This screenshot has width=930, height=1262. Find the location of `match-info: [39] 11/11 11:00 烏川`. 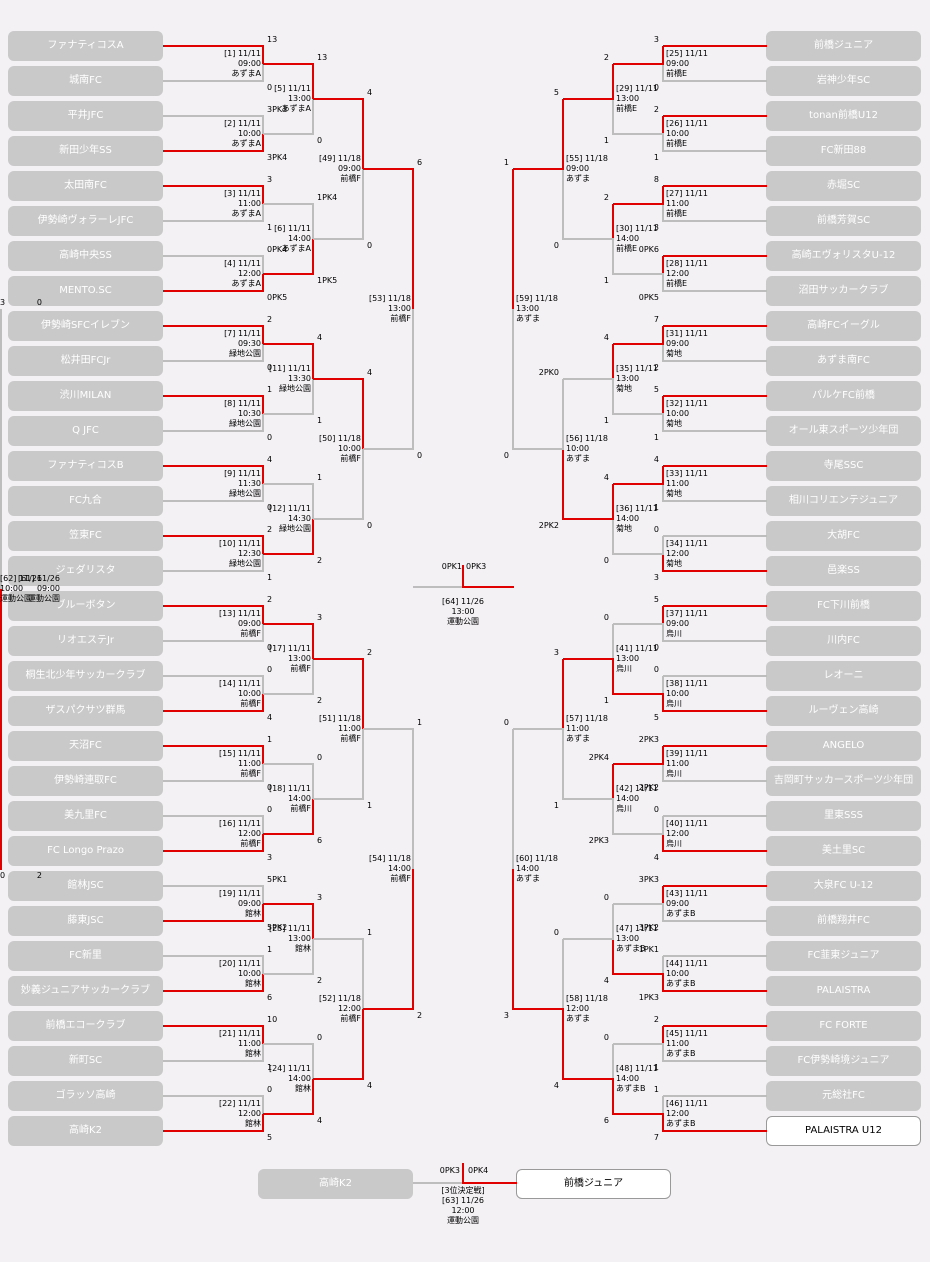

match-info: [39] 11/11 11:00 烏川 is located at coordinates (696, 764).